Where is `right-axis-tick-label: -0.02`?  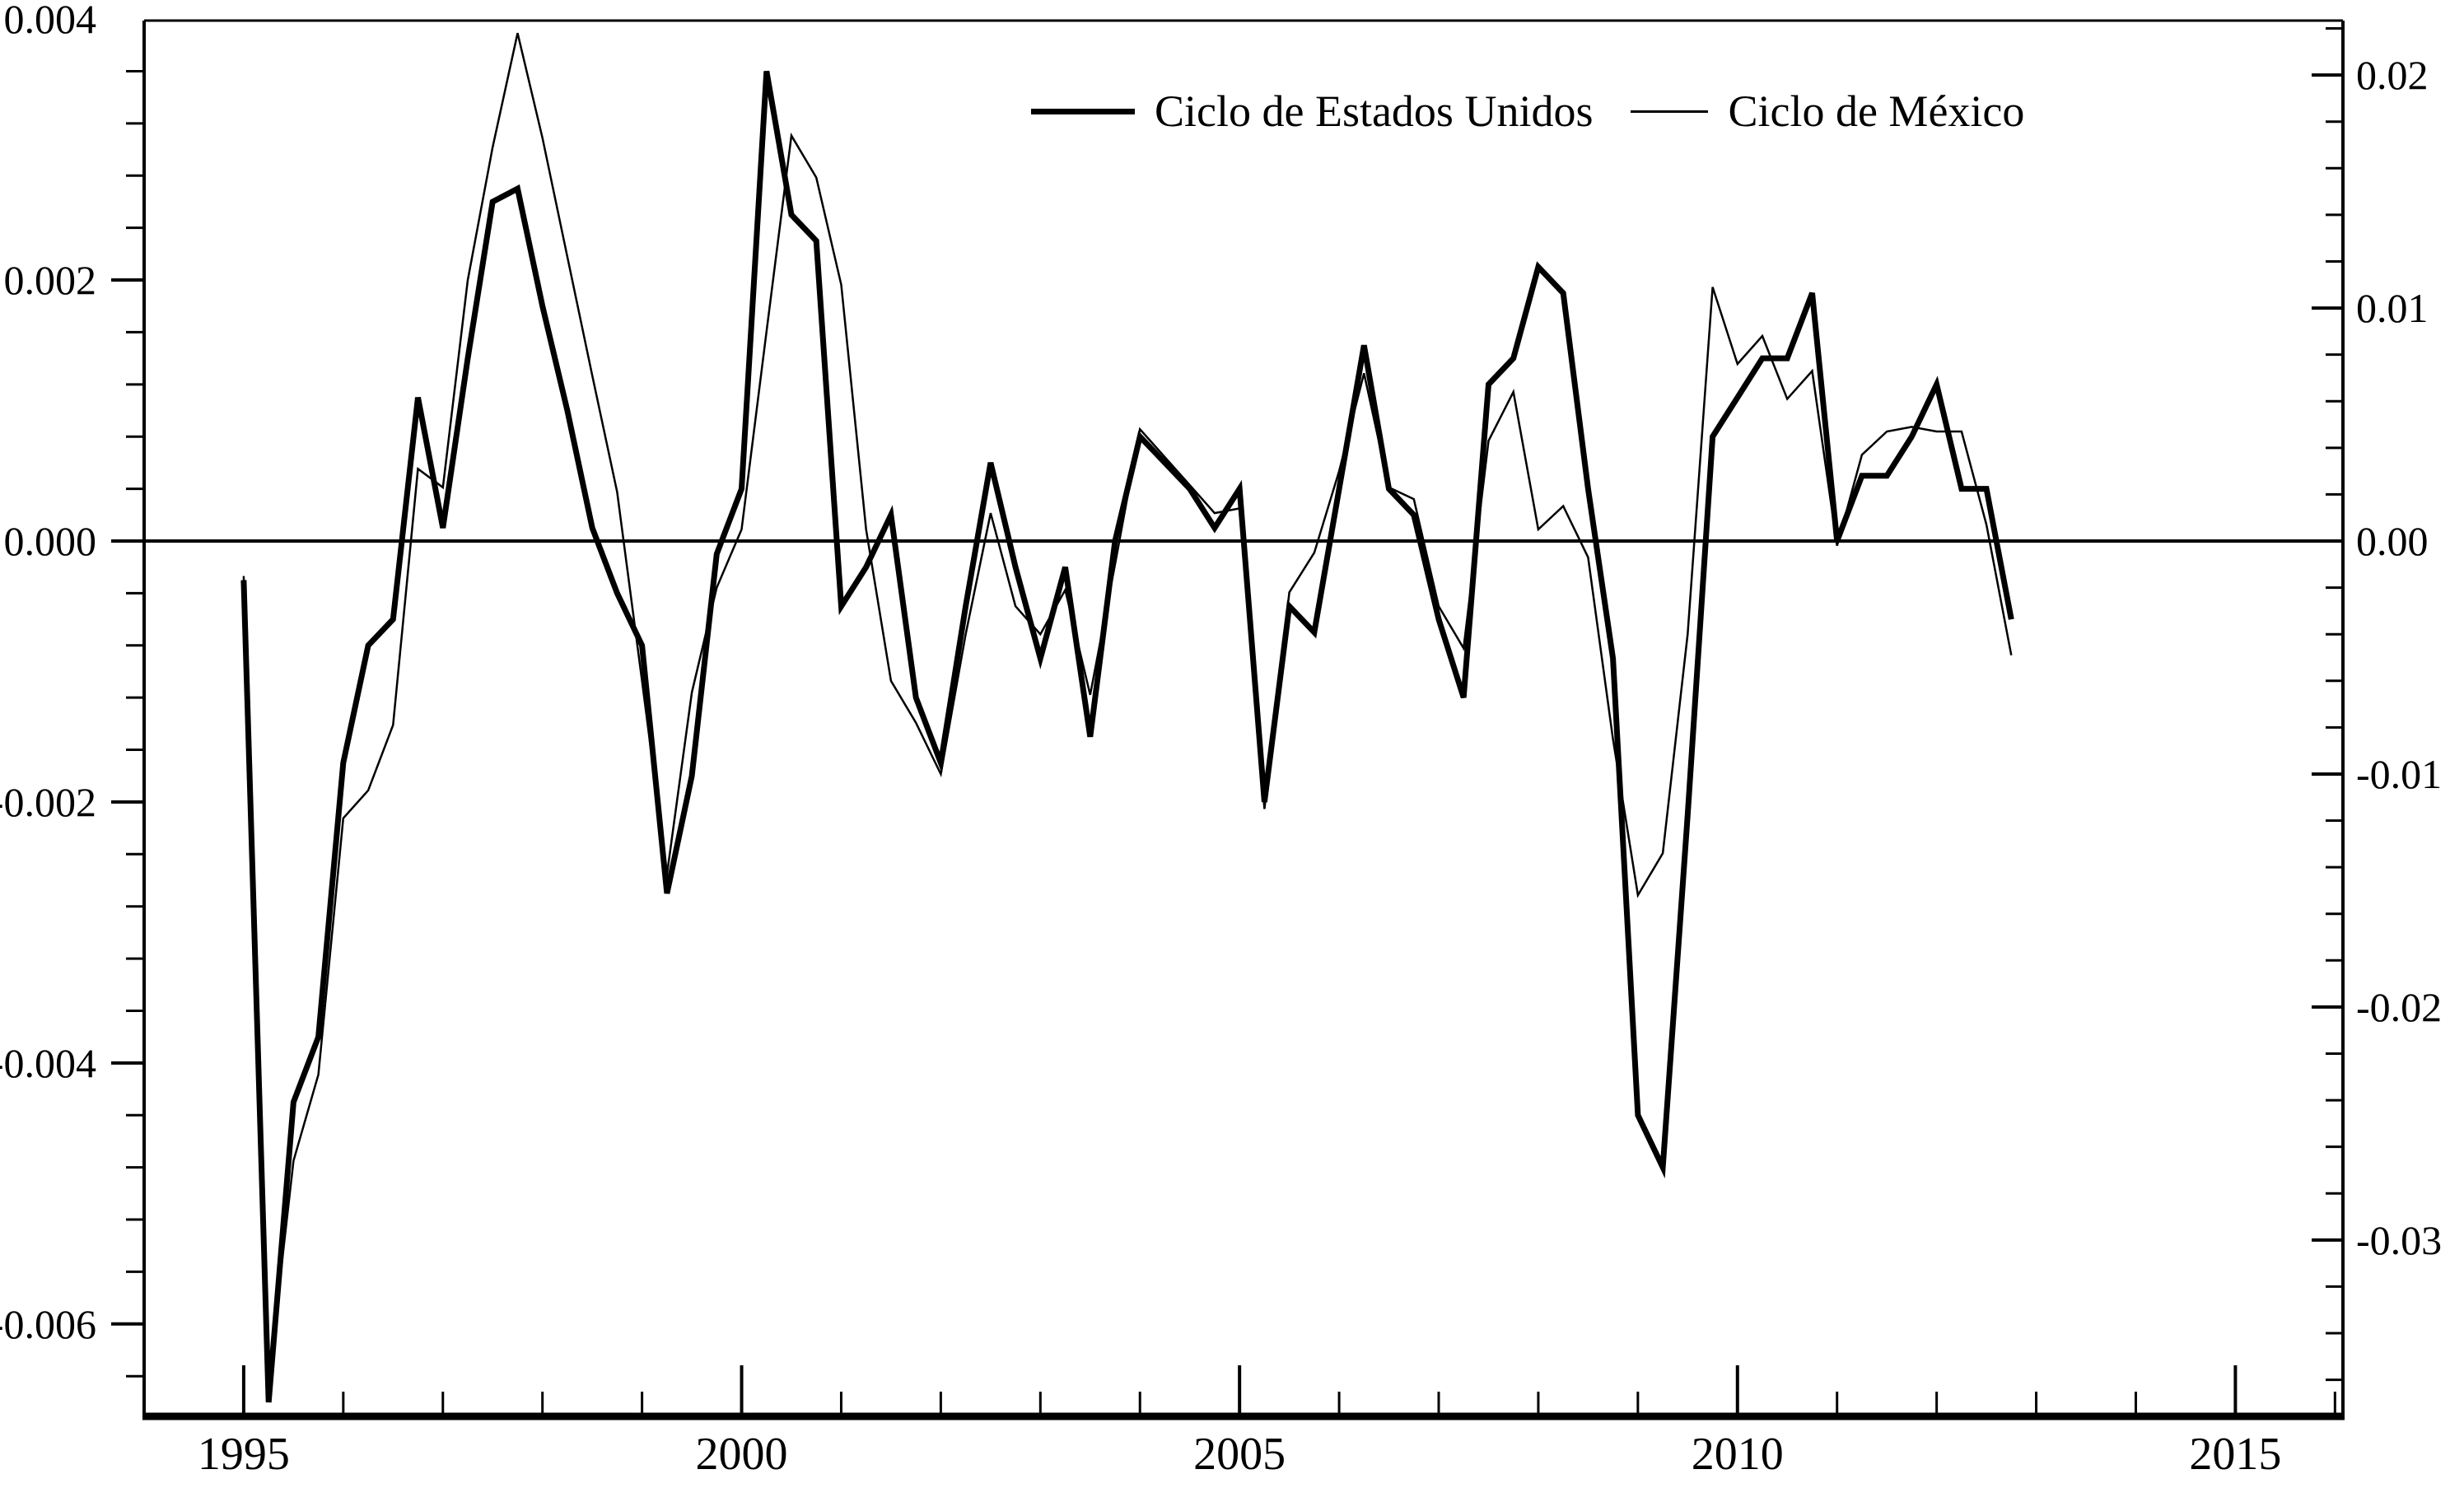
right-axis-tick-label: -0.02 is located at coordinates (2399, 1007).